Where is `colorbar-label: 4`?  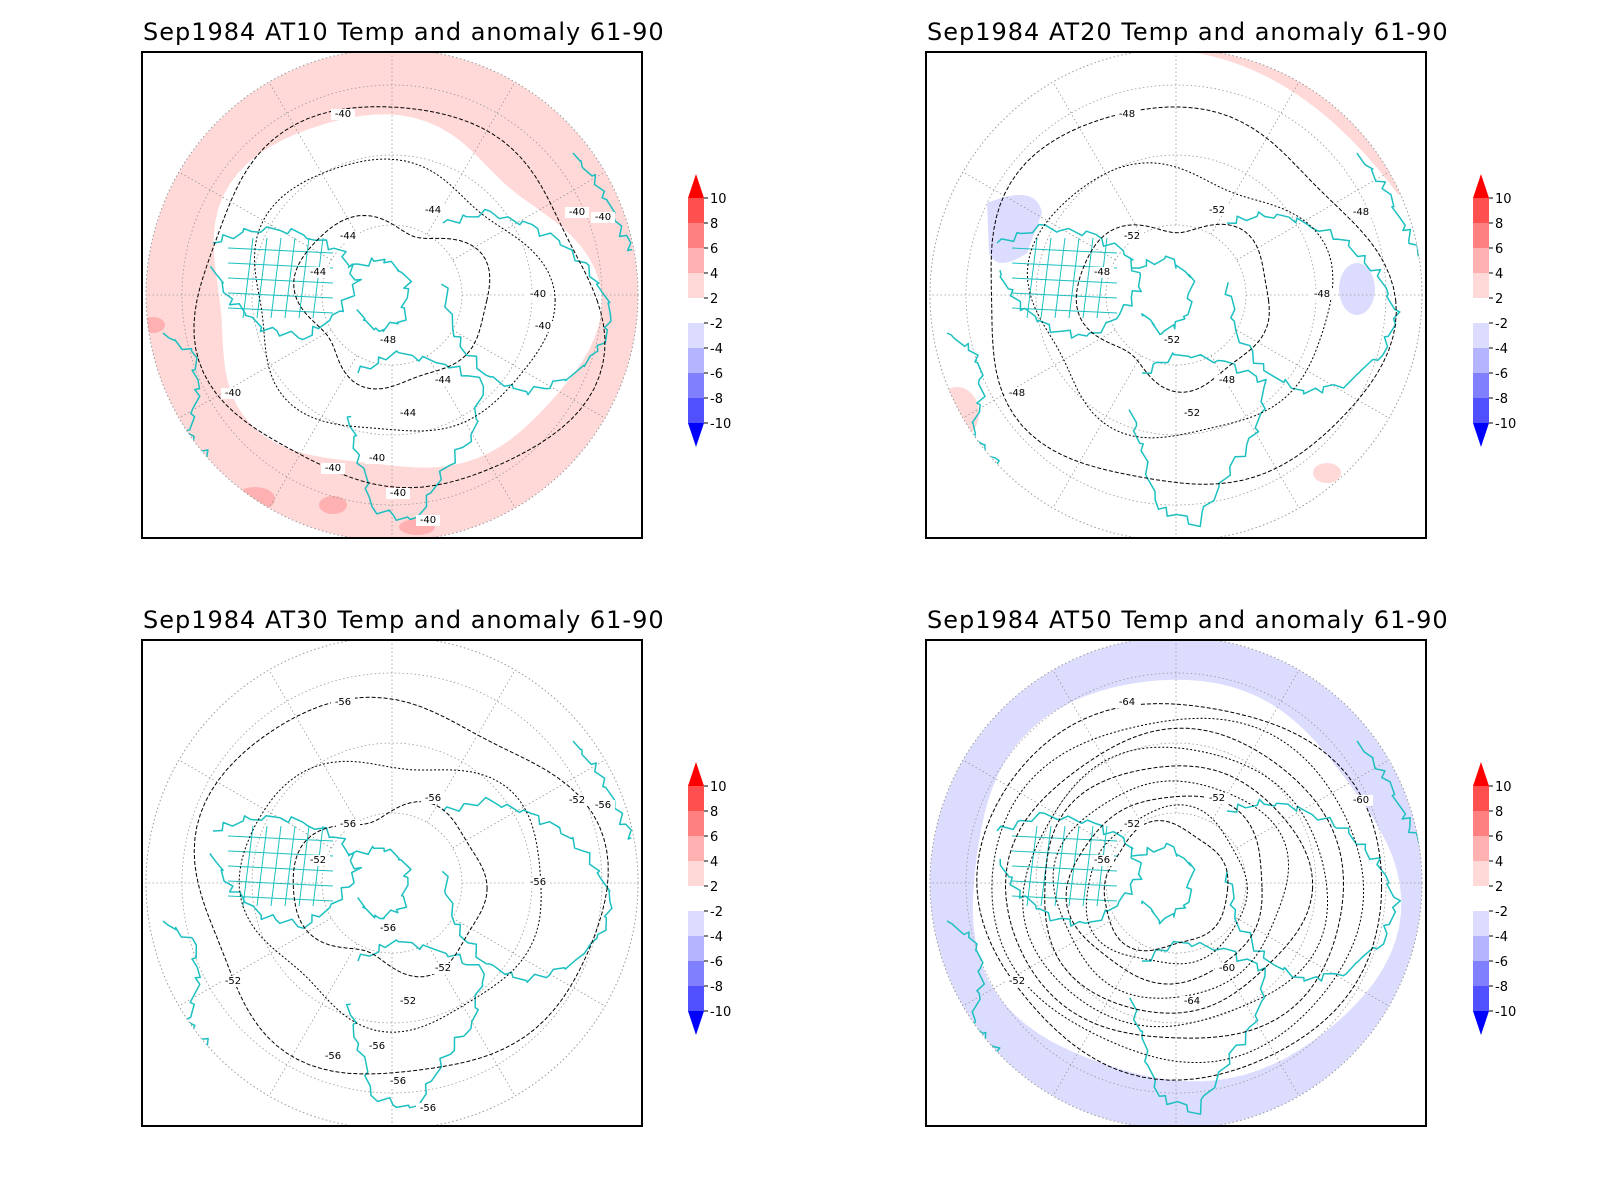 colorbar-label: 4 is located at coordinates (1499, 862).